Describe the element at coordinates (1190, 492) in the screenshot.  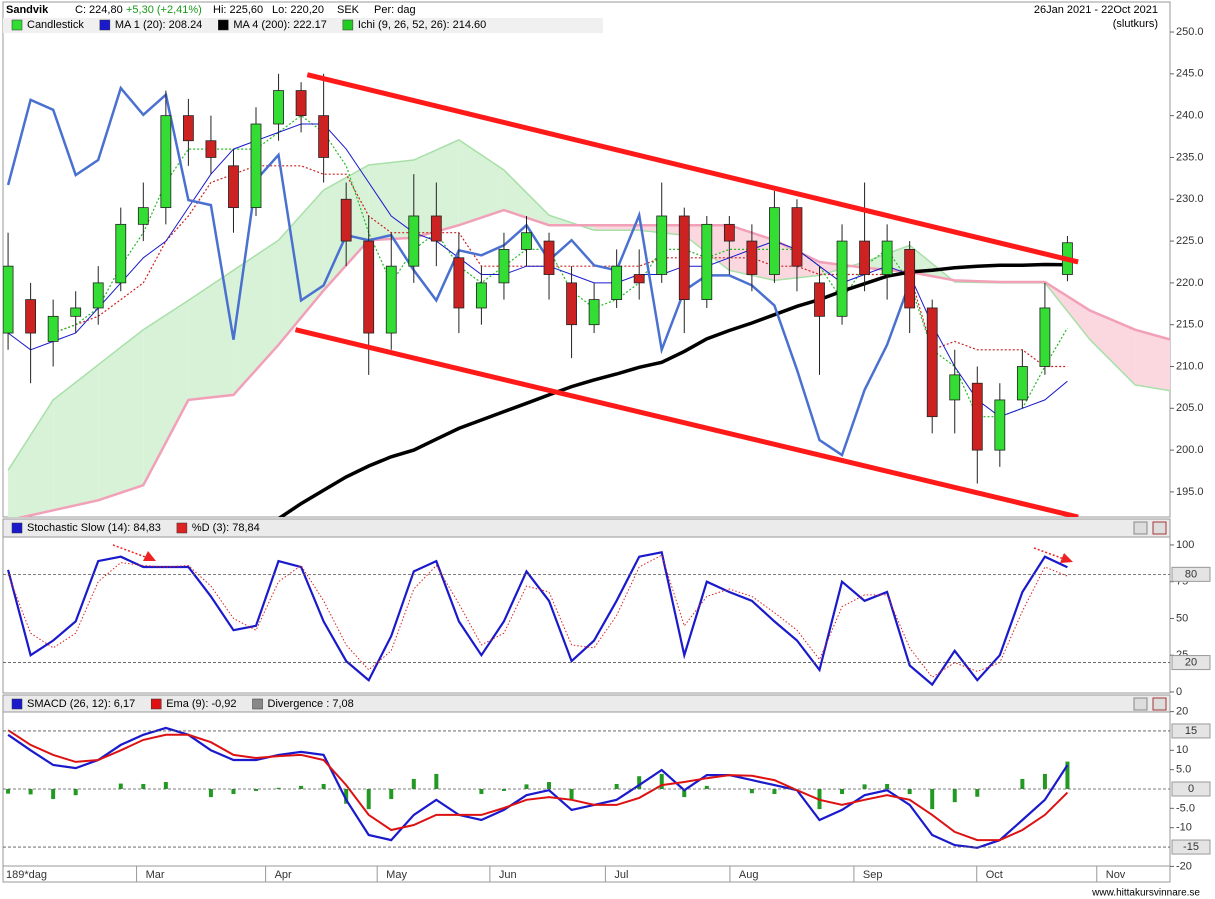
I see `y-tick-label: 195.0` at that location.